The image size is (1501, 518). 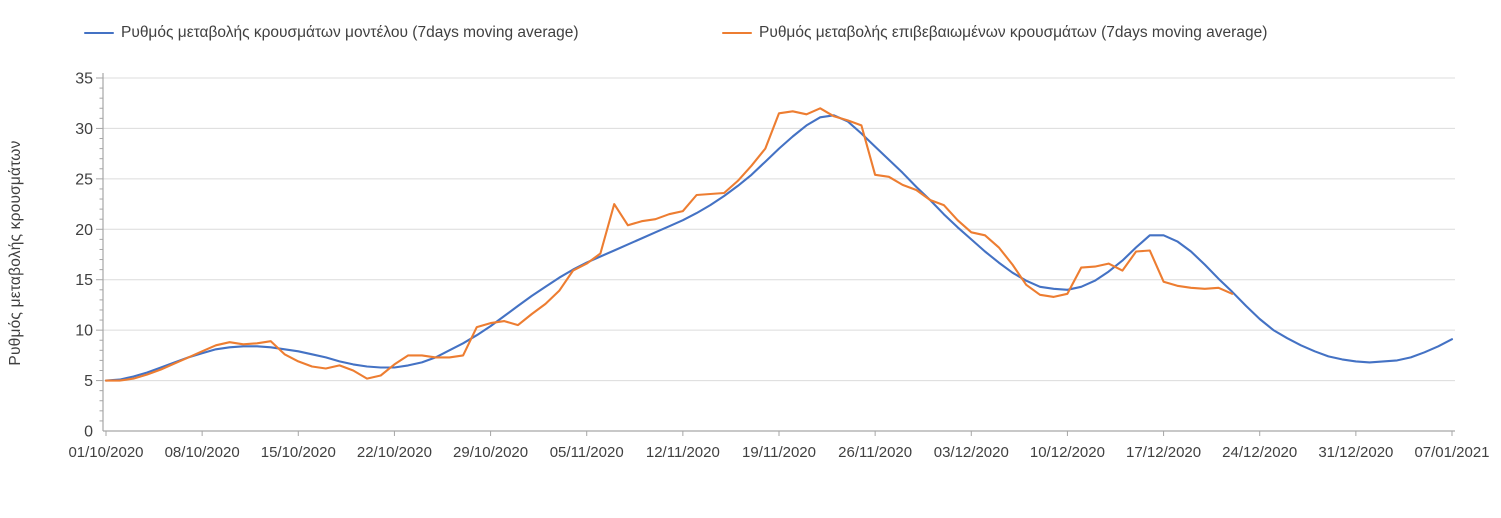 I want to click on y-tick-label: 30, so click(x=84, y=129).